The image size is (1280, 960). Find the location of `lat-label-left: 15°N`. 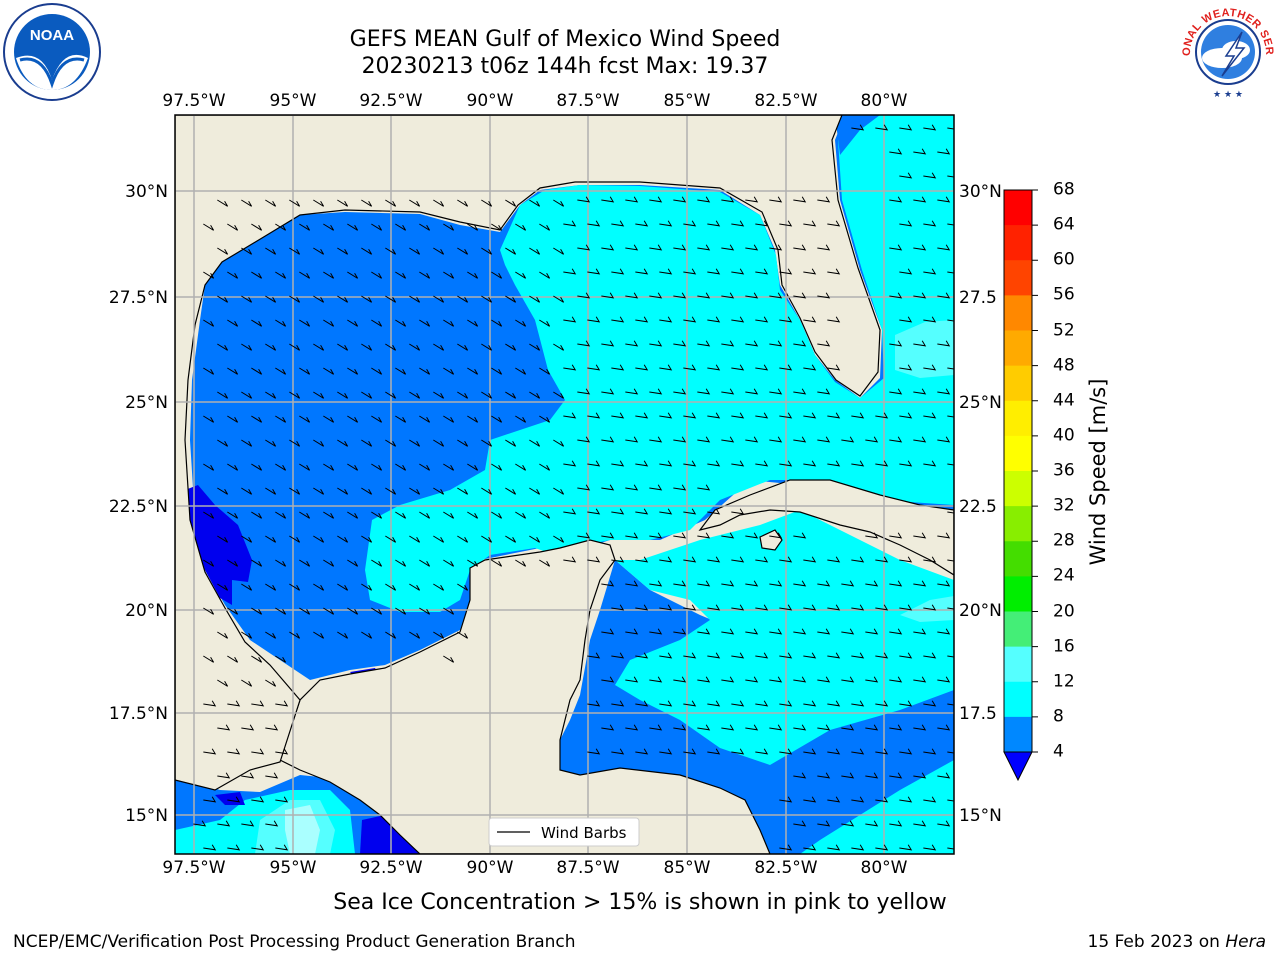

lat-label-left: 15°N is located at coordinates (146, 816).